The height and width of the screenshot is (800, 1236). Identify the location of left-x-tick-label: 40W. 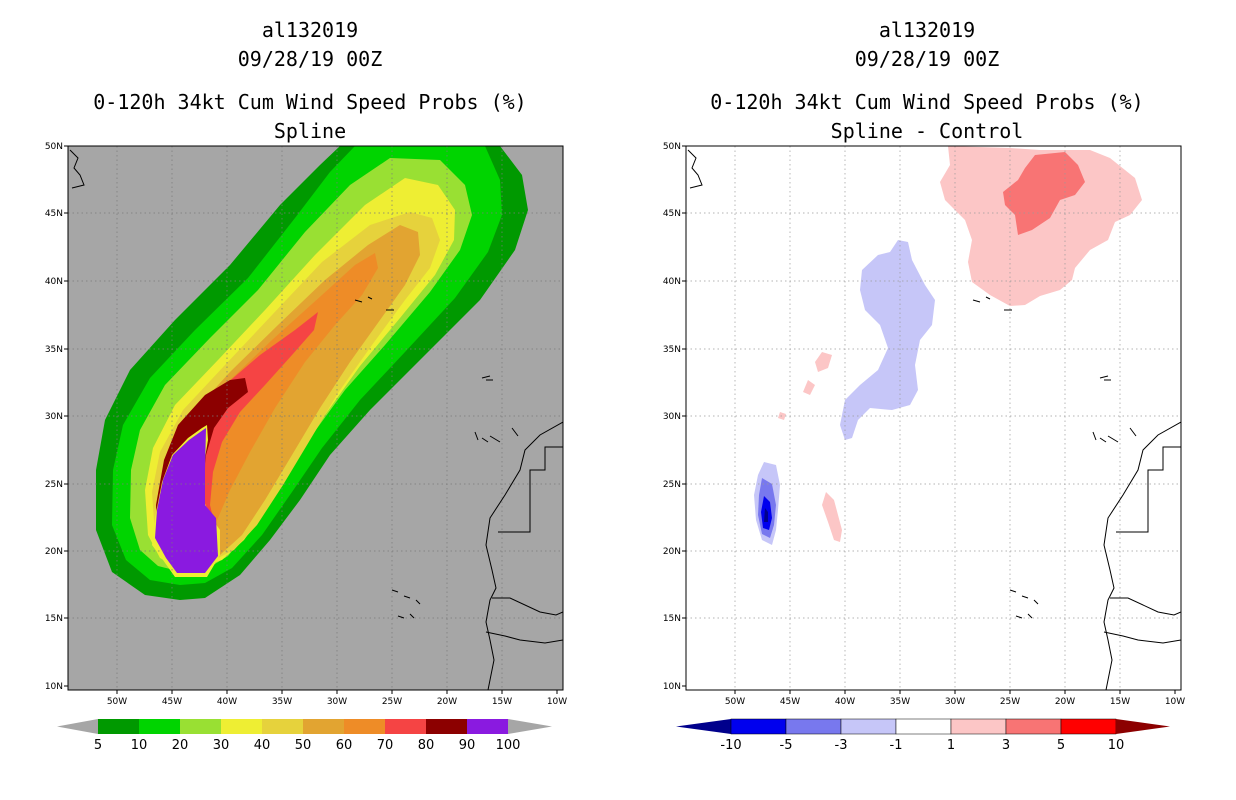
(227, 702).